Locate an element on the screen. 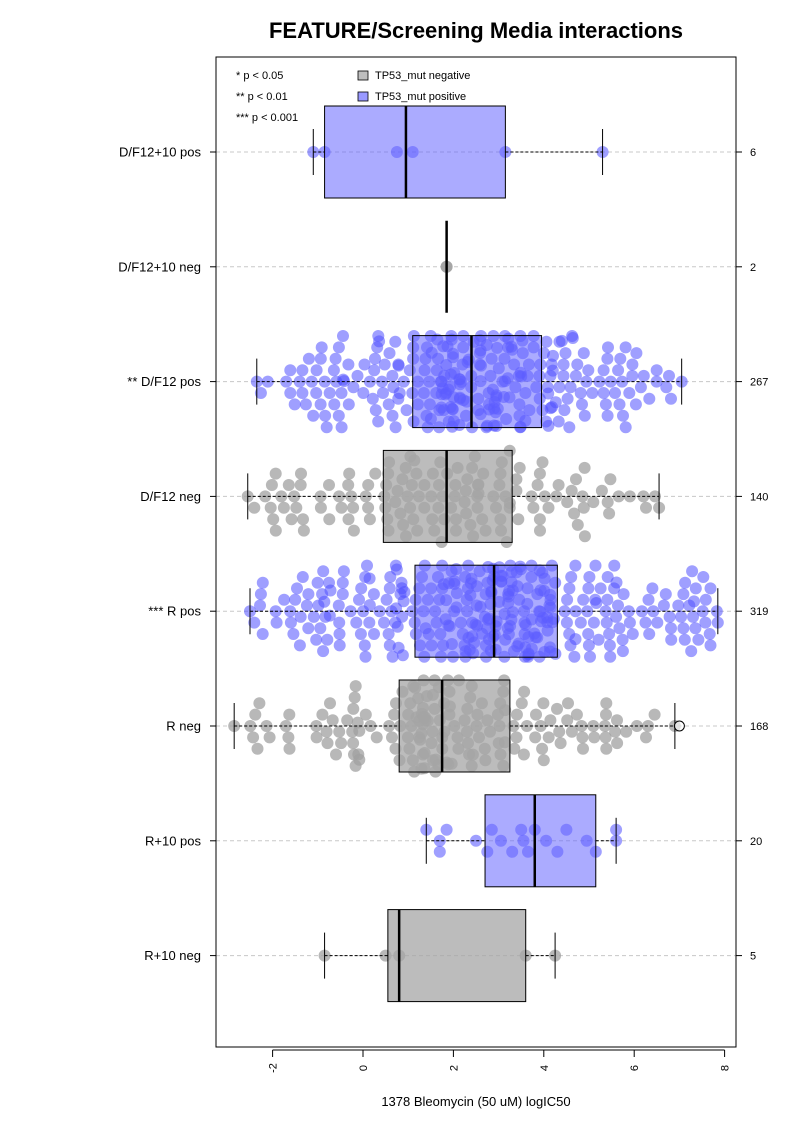 This screenshot has width=793, height=1122. count-label: 5 is located at coordinates (753, 957).